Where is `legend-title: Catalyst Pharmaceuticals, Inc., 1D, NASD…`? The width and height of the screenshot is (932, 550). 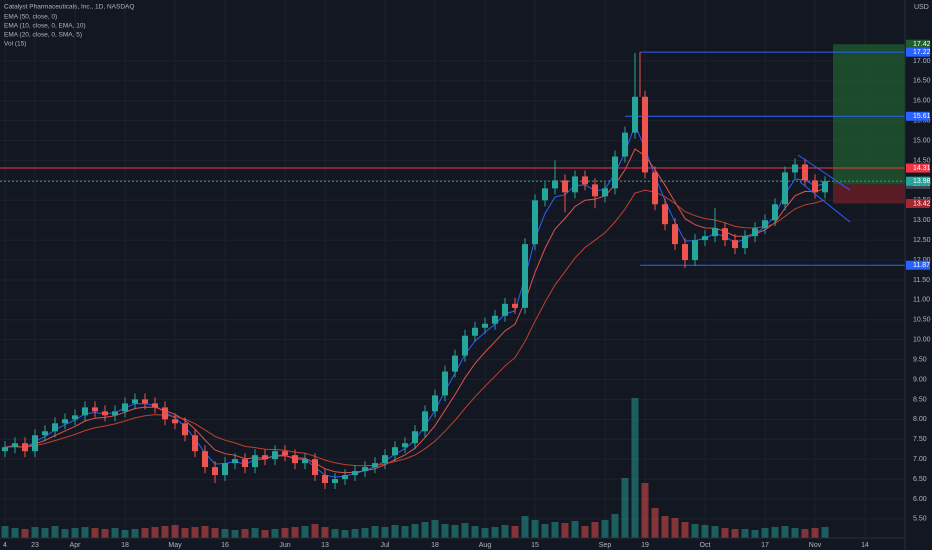 legend-title: Catalyst Pharmaceuticals, Inc., 1D, NASD… is located at coordinates (69, 7).